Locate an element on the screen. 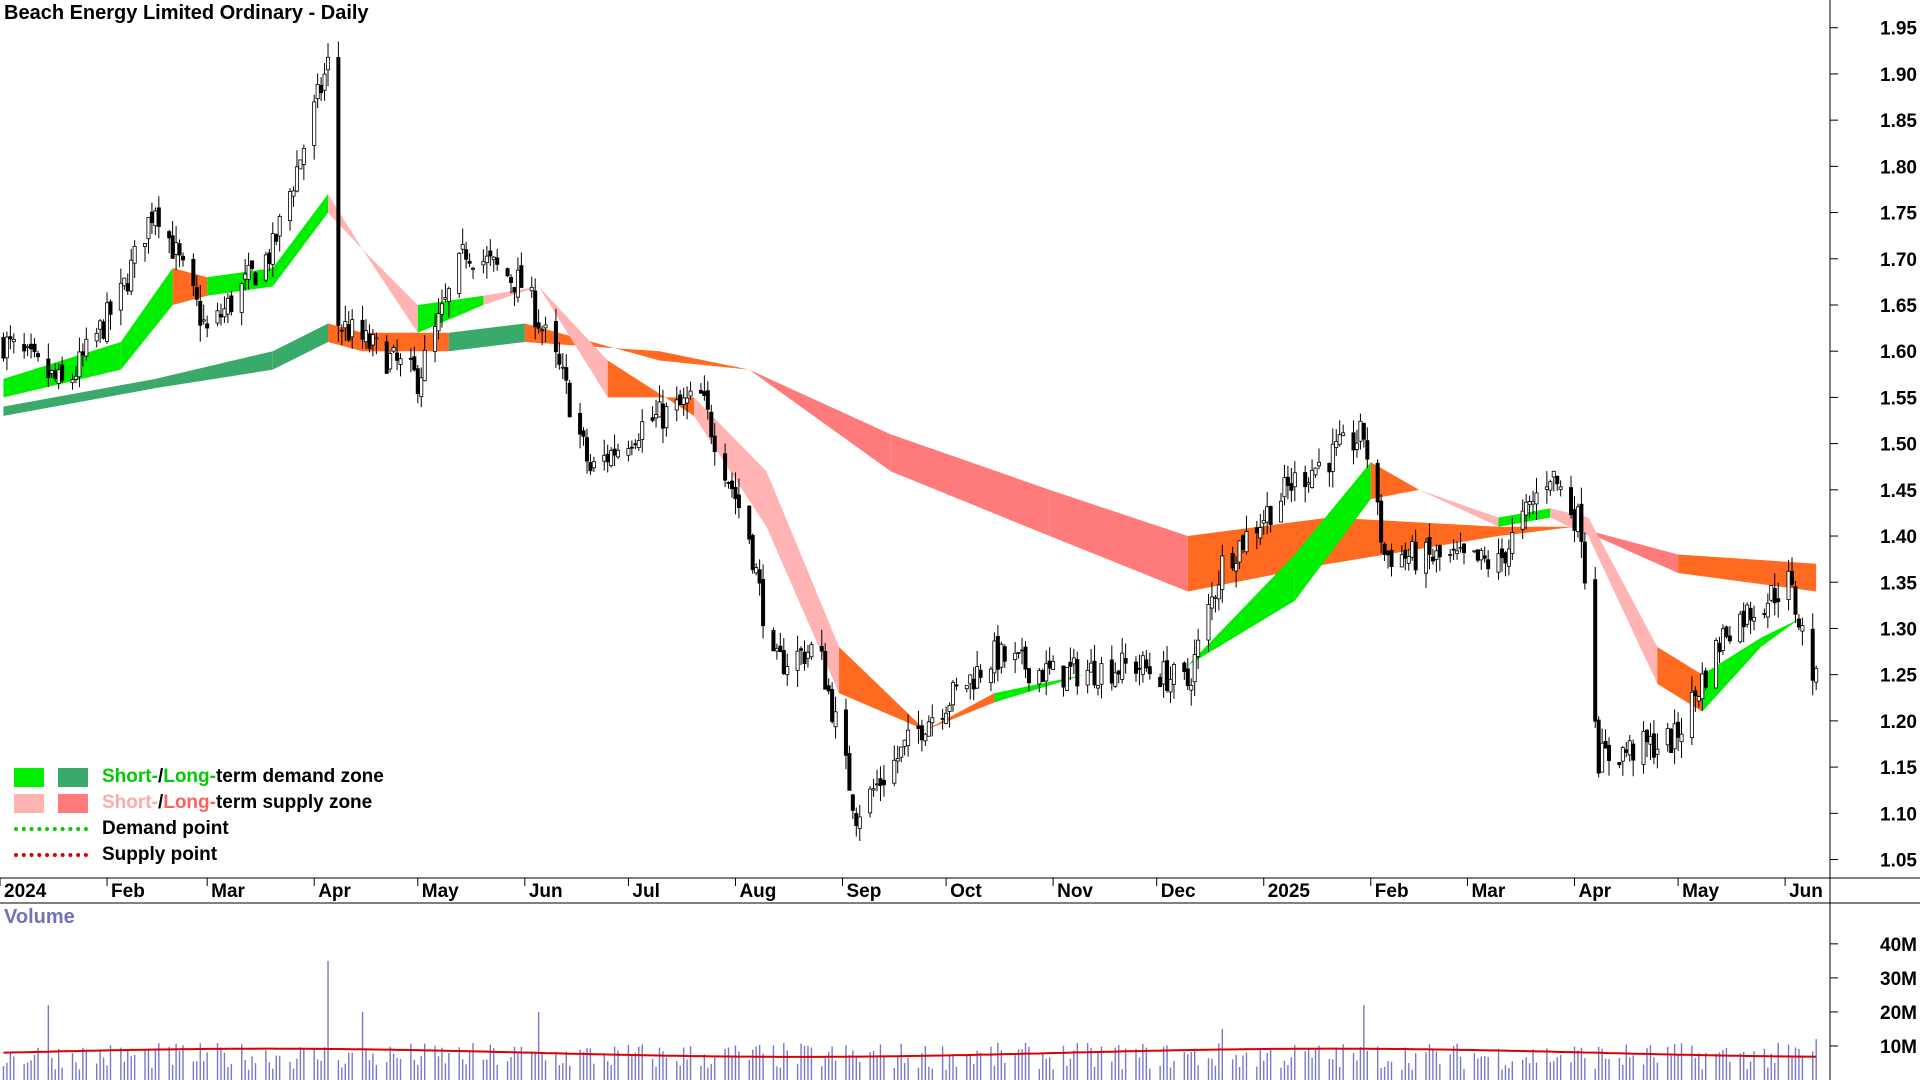  x-tick-label: Apr is located at coordinates (1594, 891).